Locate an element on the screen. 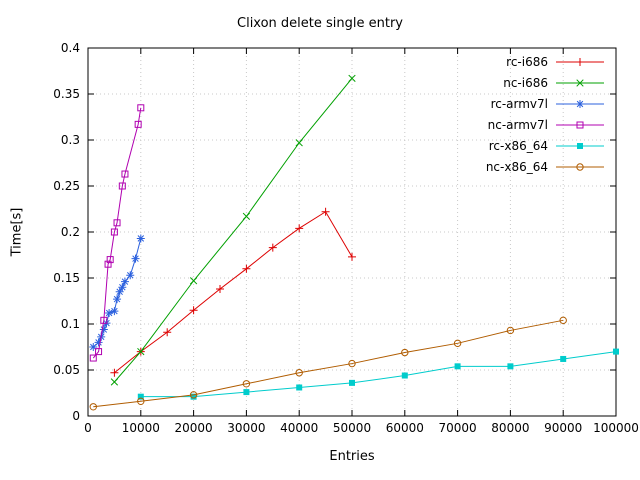 Image resolution: width=640 pixels, height=480 pixels. y-tick-label: 0.1 is located at coordinates (70, 324).